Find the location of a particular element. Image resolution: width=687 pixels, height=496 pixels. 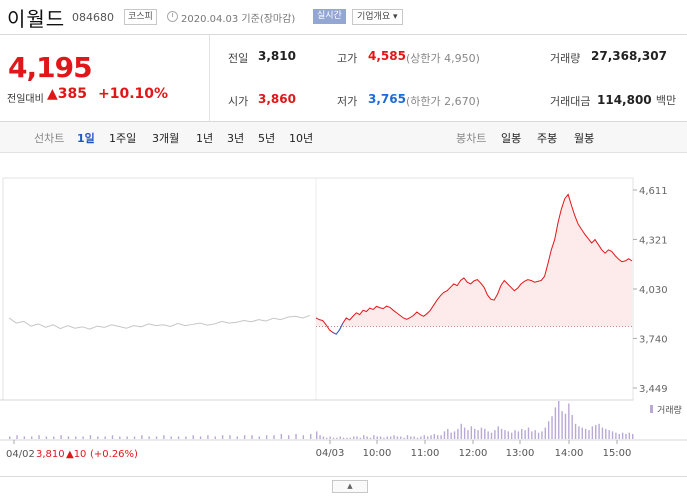

volume-legend-label: 거래량 is located at coordinates (669, 410).